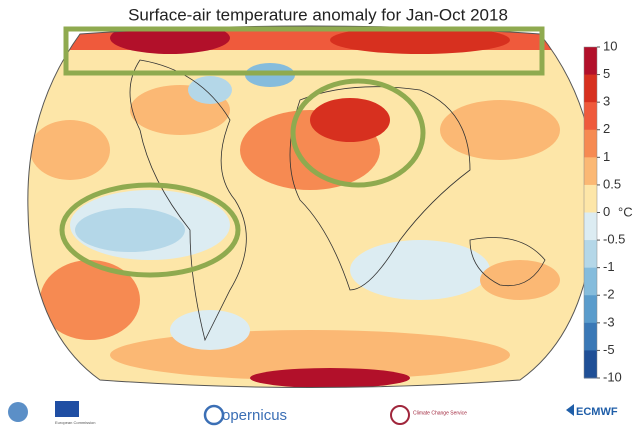 This screenshot has width=640, height=444. I want to click on colorbar-label: 2, so click(606, 128).